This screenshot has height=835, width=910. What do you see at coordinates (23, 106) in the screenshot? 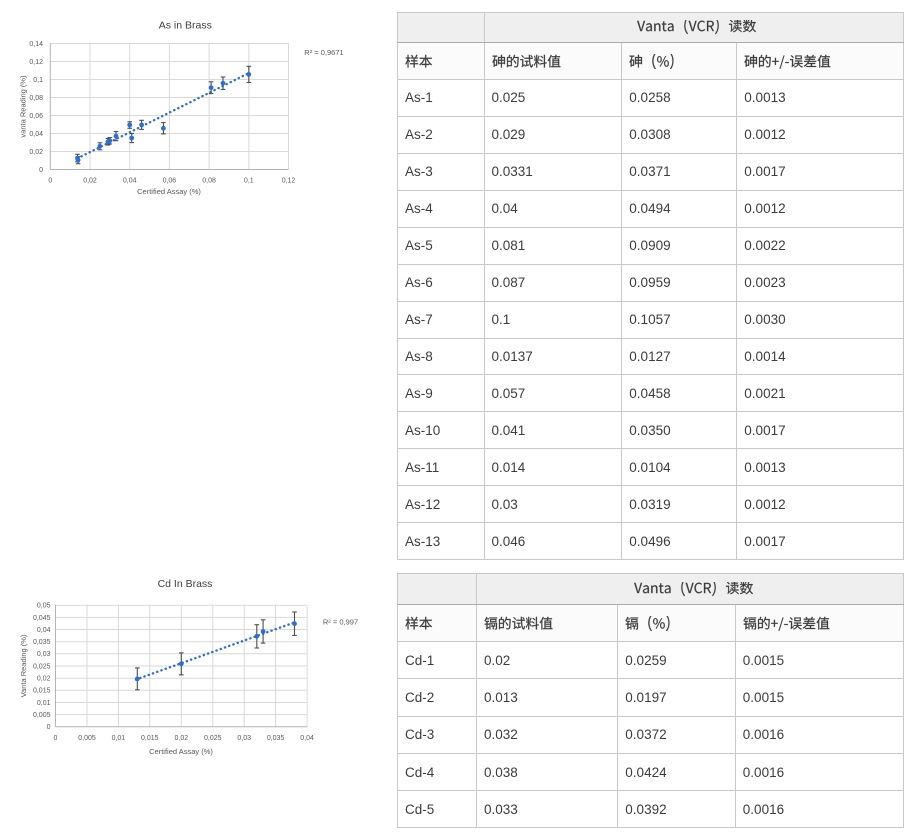
I see `svg-text: vanta Reading (%)` at bounding box center [23, 106].